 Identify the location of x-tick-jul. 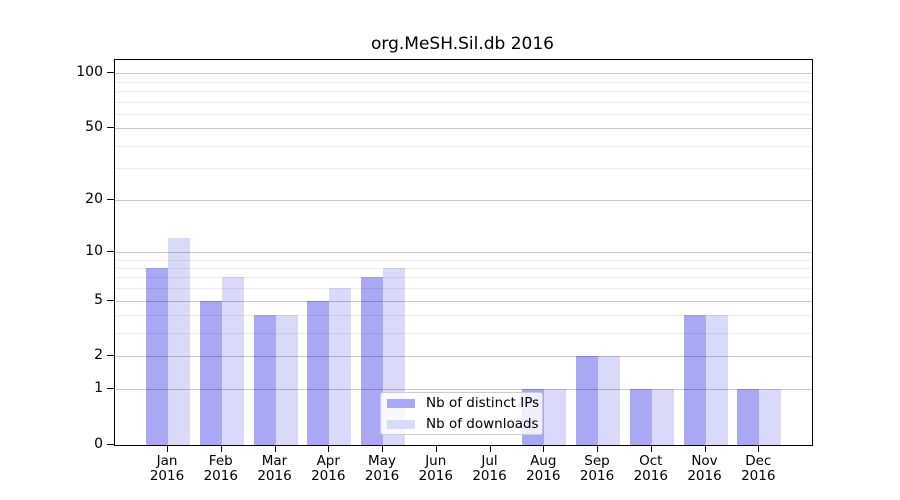
(490, 448).